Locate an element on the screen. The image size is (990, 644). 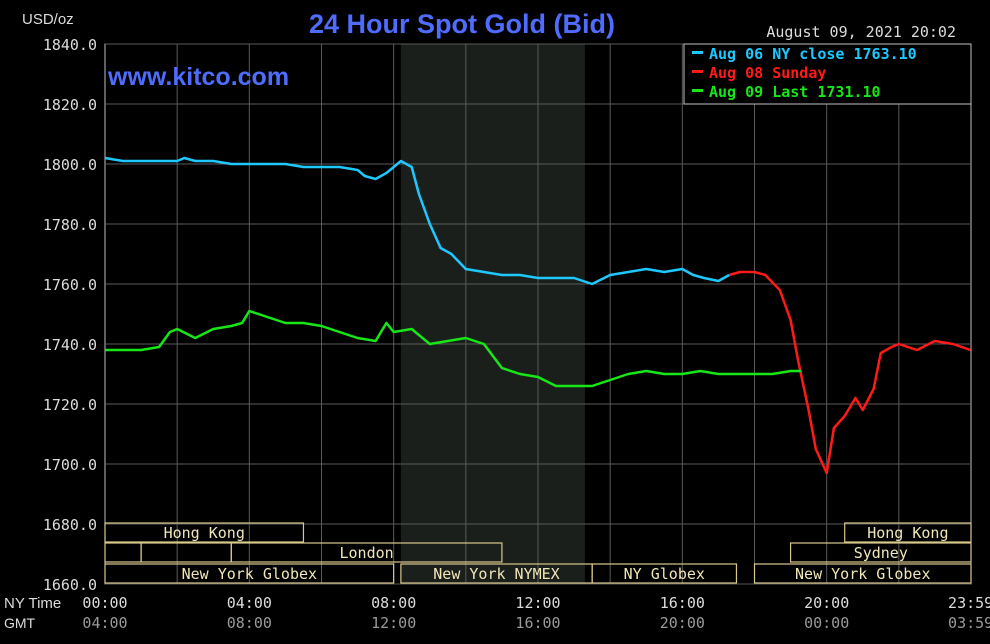
unit-label: USD/oz is located at coordinates (48, 19).